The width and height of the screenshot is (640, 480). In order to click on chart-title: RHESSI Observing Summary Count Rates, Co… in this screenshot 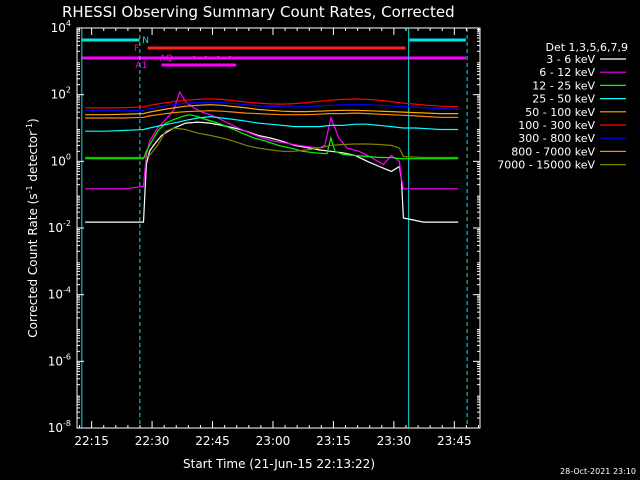, I will do `click(258, 12)`.